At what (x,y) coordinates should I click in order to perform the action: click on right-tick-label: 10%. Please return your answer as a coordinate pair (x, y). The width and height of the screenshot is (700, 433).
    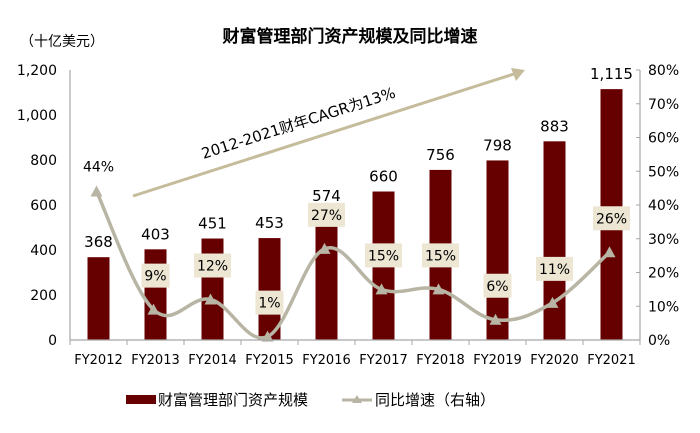
    Looking at the image, I should click on (663, 307).